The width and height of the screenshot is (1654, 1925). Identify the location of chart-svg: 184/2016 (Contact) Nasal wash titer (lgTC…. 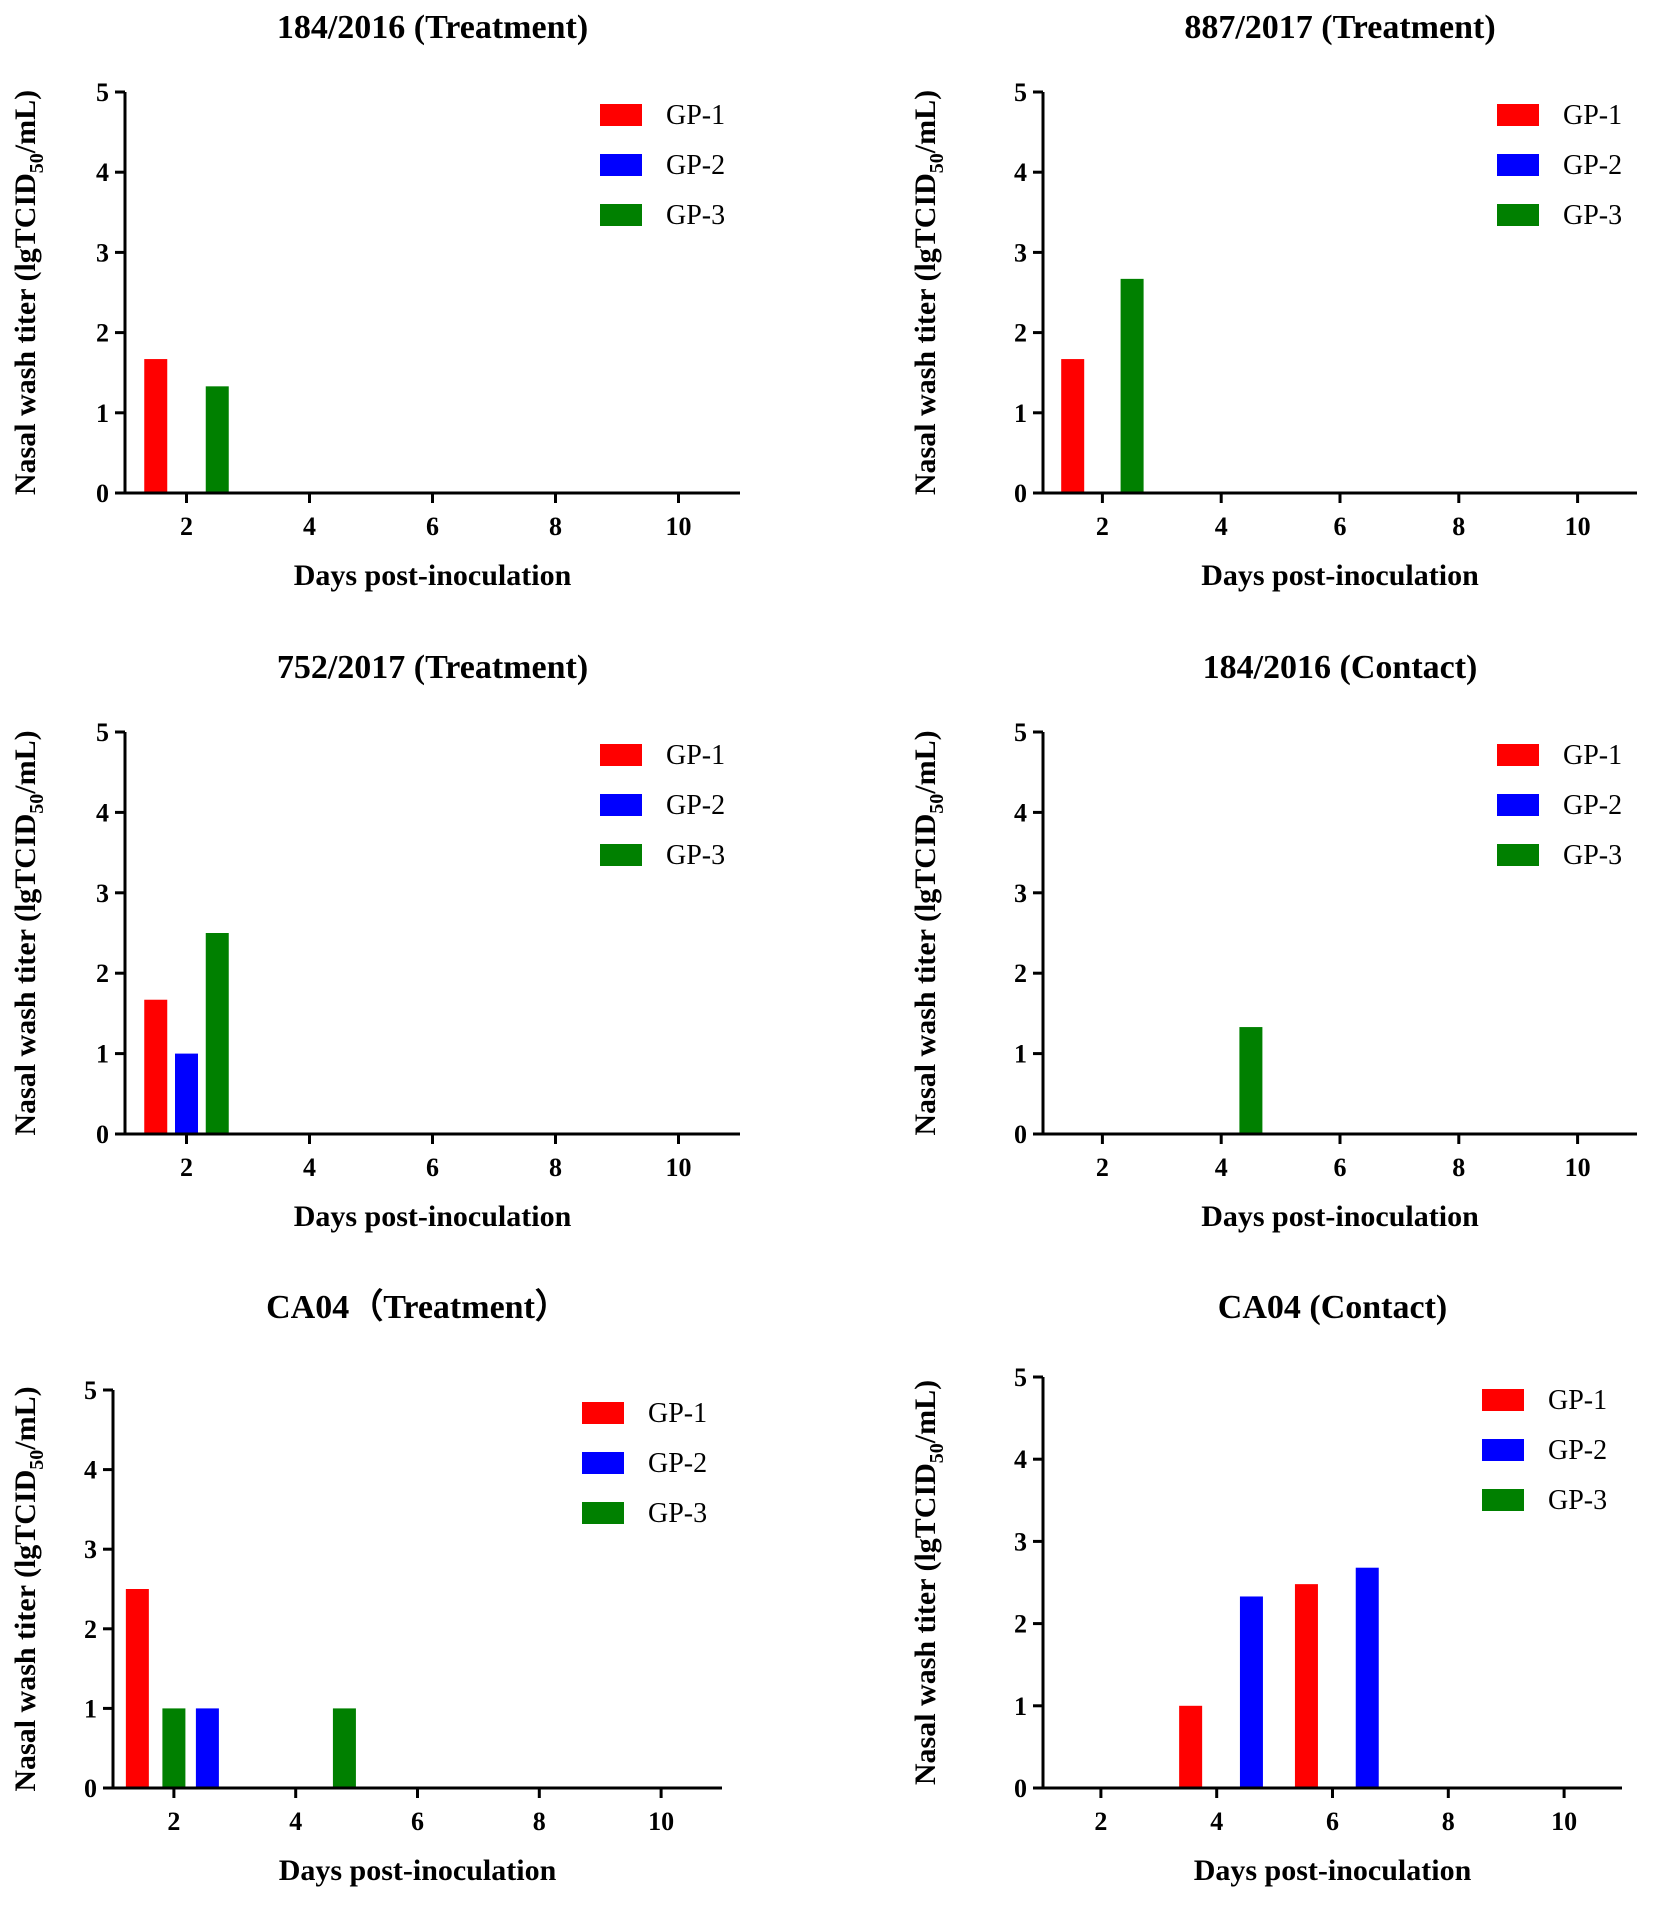
(1273, 941).